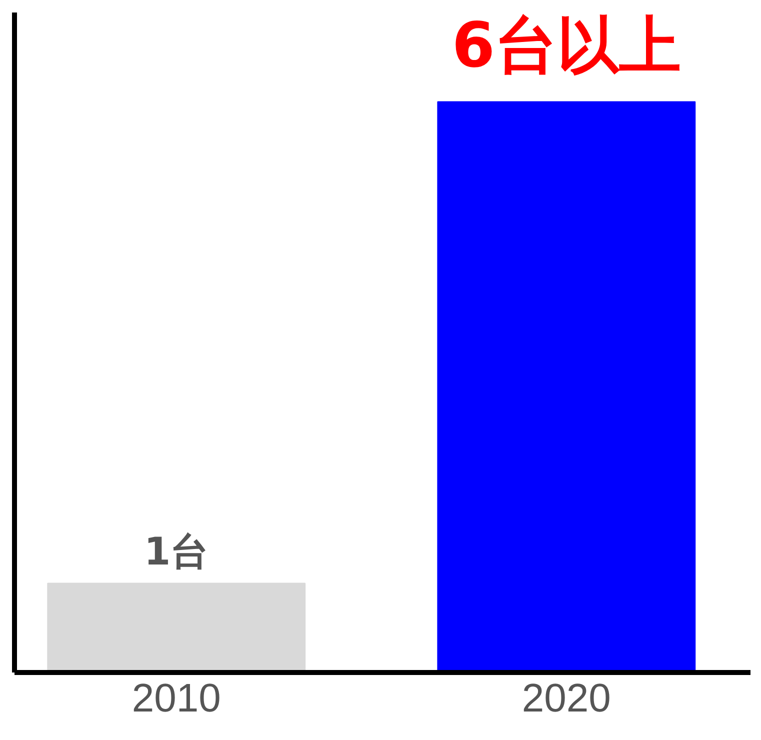 The width and height of the screenshot is (761, 740). Describe the element at coordinates (176, 698) in the screenshot. I see `x-tick-label: 2010` at that location.